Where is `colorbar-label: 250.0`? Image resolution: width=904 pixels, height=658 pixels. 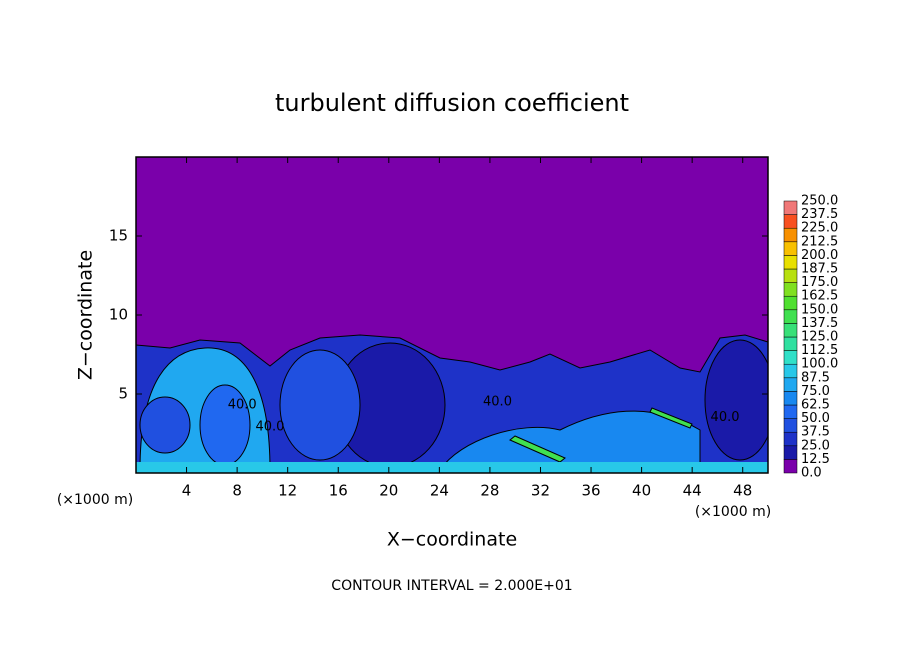
colorbar-label: 250.0 is located at coordinates (819, 201).